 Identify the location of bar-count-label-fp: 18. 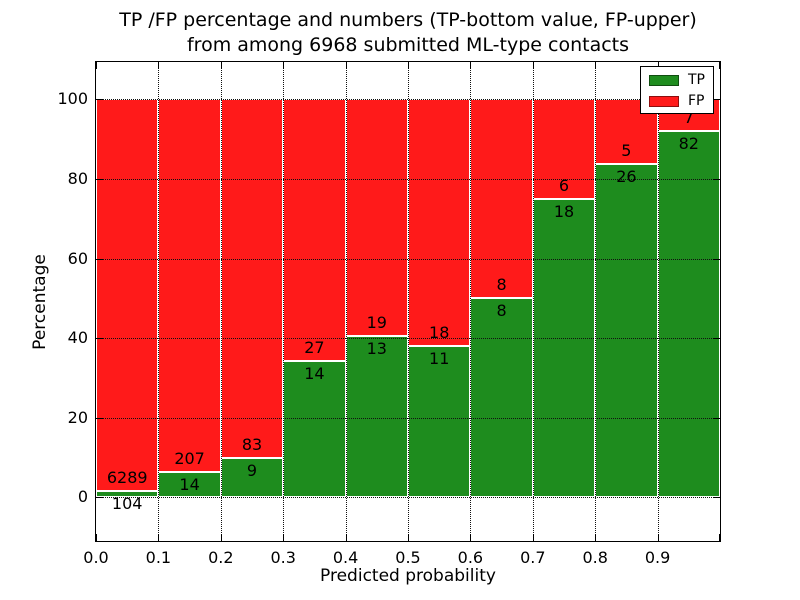
(439, 333).